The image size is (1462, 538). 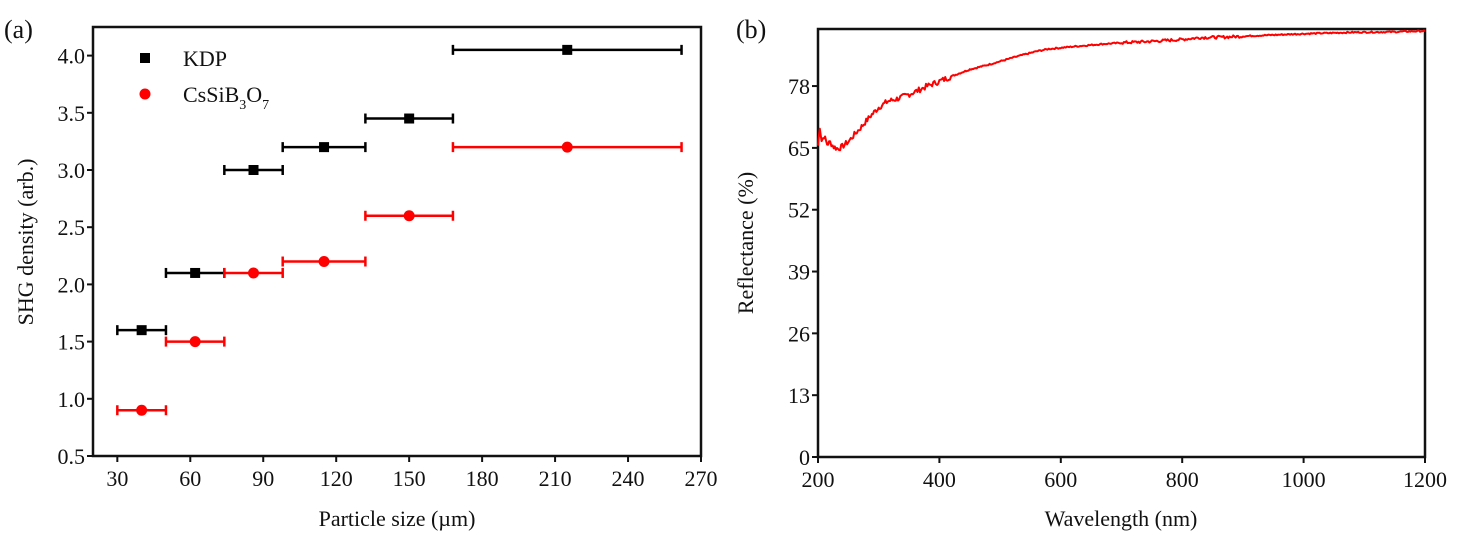 I want to click on panel-a-y-axis-label: SHG density (arb.), so click(x=25, y=242).